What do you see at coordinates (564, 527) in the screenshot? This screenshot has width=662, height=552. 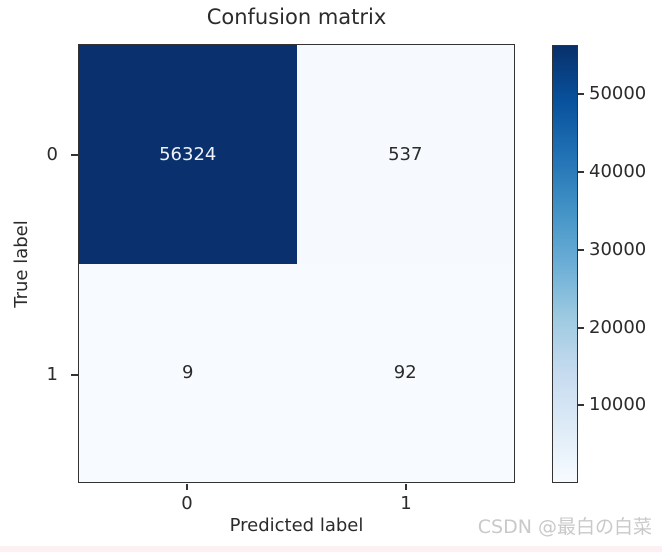 I see `csdn-watermark: CSDN @最白の白菜` at bounding box center [564, 527].